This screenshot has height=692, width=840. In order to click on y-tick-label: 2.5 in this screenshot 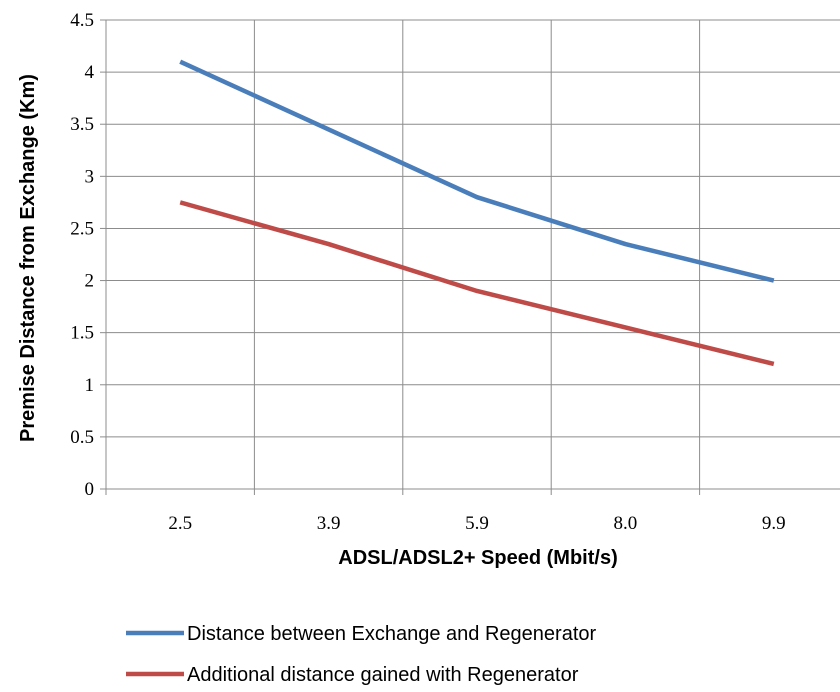, I will do `click(82, 228)`.